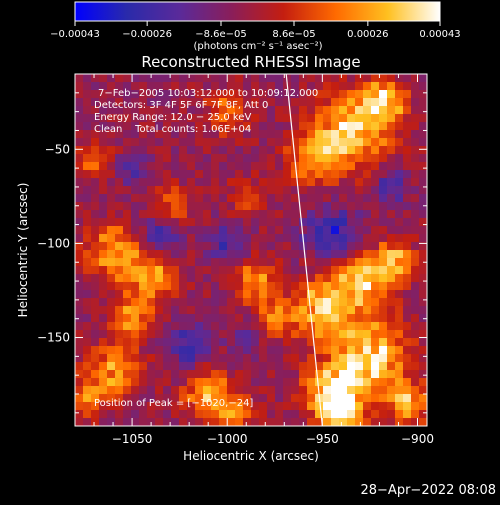  I want to click on colorbar-bar, so click(257, 11).